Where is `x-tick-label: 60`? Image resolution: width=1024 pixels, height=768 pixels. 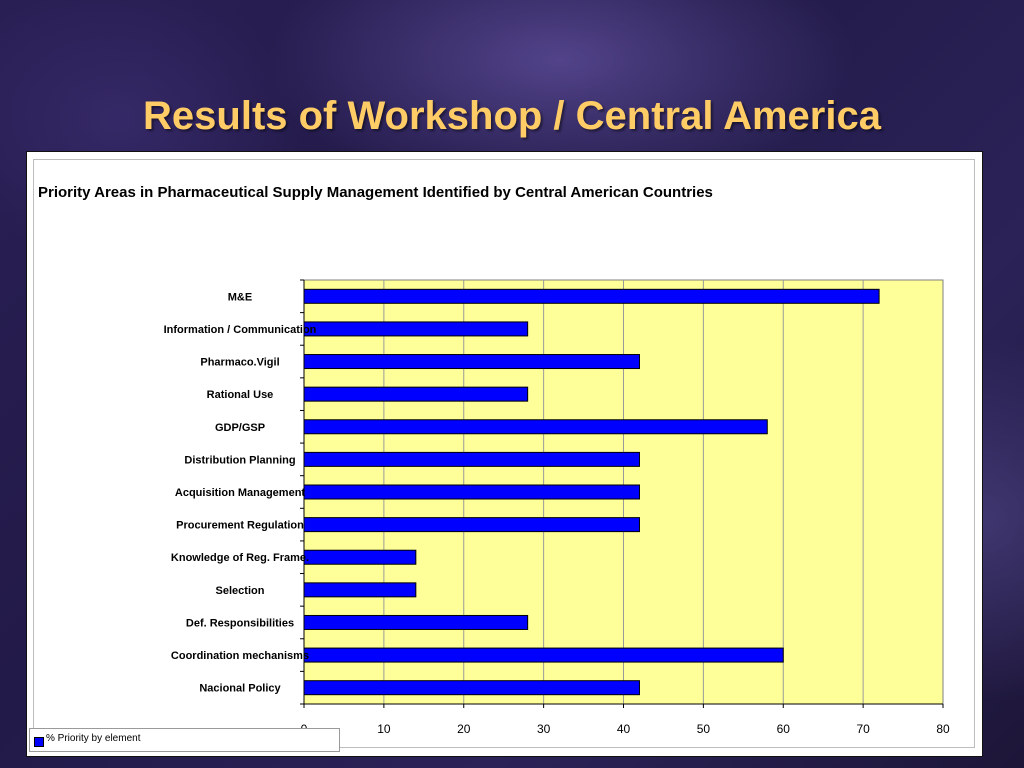 x-tick-label: 60 is located at coordinates (784, 729).